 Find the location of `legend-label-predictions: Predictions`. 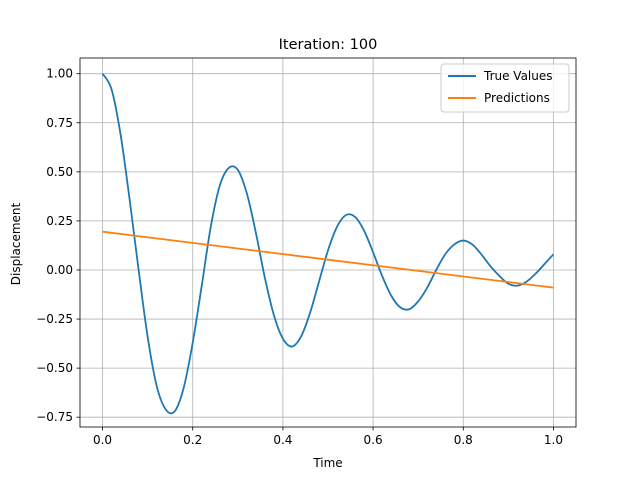

legend-label-predictions: Predictions is located at coordinates (517, 98).